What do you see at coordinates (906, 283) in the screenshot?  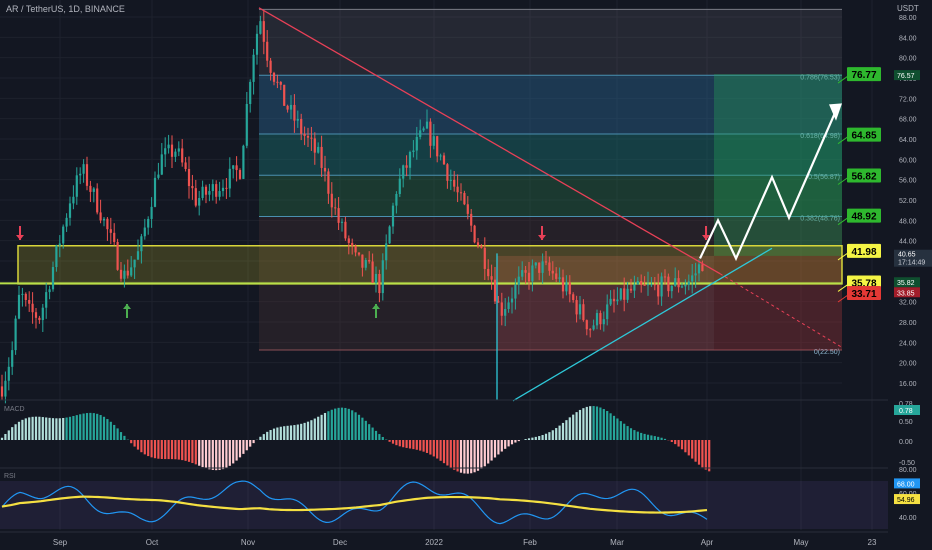 I see `axis-tag-value: 35.82` at bounding box center [906, 283].